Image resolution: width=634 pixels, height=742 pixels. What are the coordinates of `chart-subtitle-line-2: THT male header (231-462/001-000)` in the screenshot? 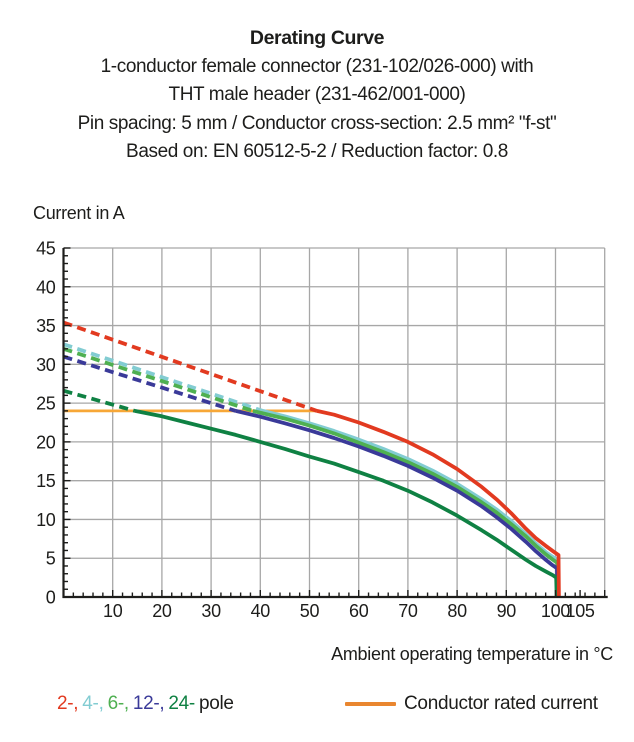 It's located at (317, 94).